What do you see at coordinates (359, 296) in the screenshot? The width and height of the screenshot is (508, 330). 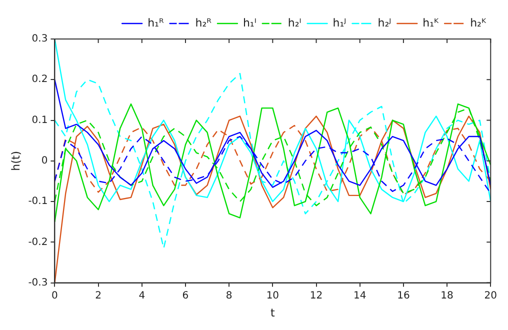 I see `x-tick-label: 14` at bounding box center [359, 296].